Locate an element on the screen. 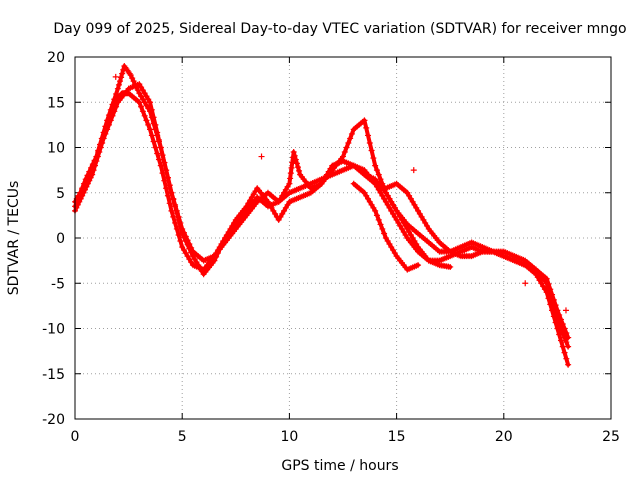  x-axis-label: GPS time / hours is located at coordinates (339, 466).